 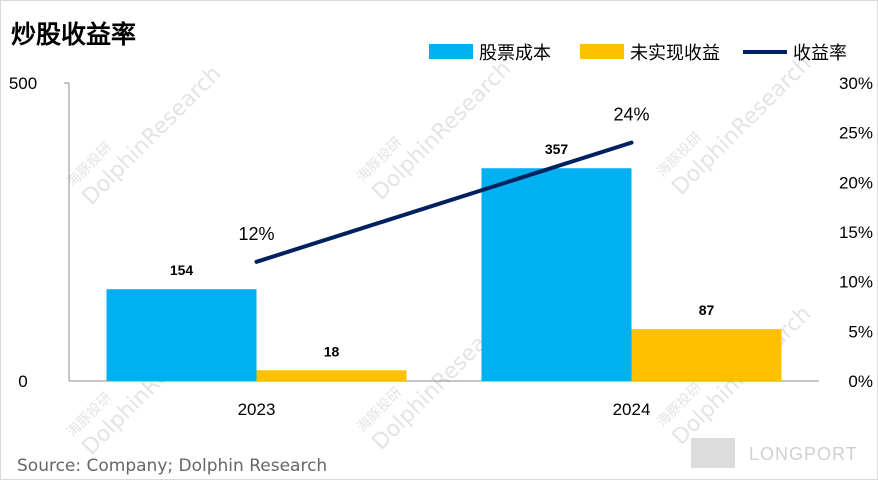 I want to click on legend-item: 未实现收益, so click(x=650, y=53).